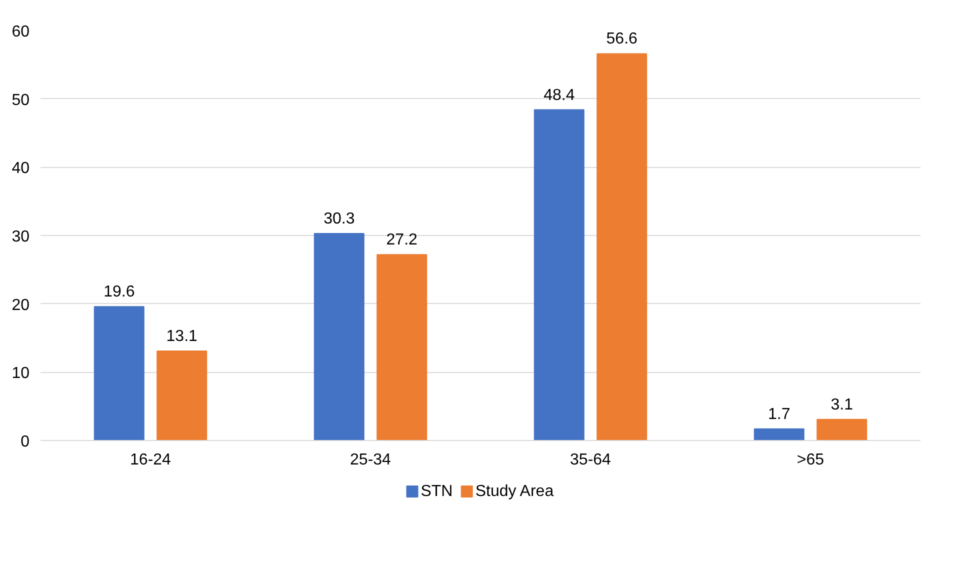  Describe the element at coordinates (436, 491) in the screenshot. I see `legend-label: STN` at that location.